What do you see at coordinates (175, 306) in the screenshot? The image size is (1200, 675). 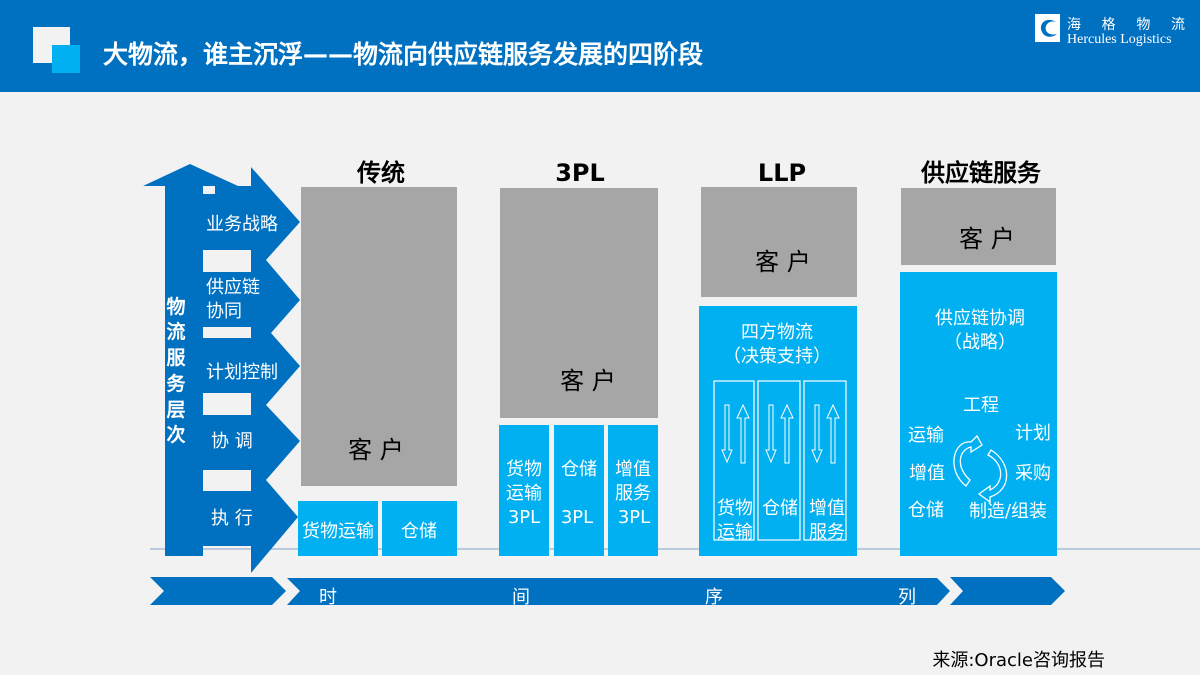 I see `vertical-label-char: 物` at bounding box center [175, 306].